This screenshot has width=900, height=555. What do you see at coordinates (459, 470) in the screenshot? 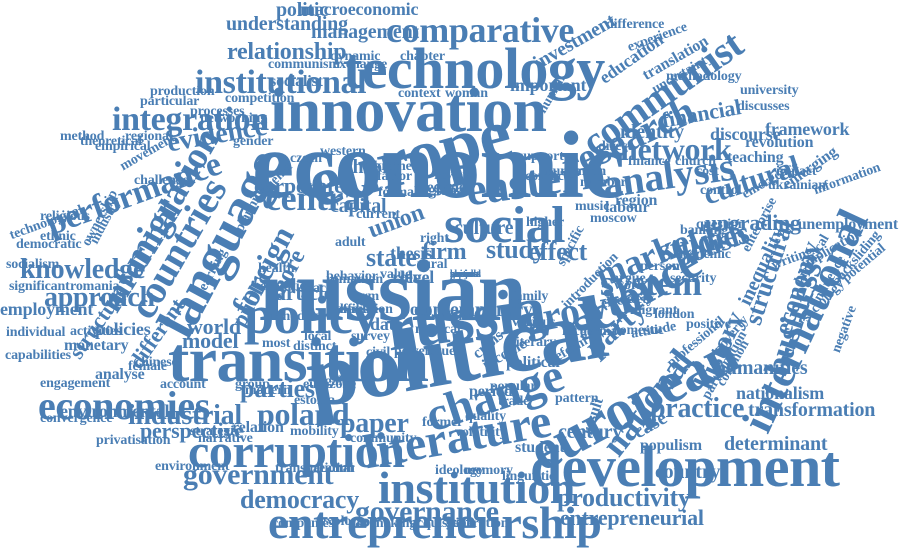
I see `word-ideology: ideology` at bounding box center [459, 470].